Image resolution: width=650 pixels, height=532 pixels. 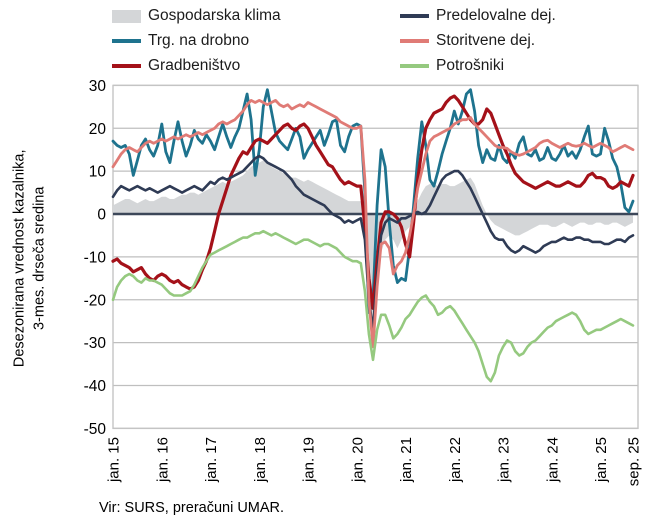 What do you see at coordinates (192, 508) in the screenshot?
I see `source-note: Vir: SURS, preračuni UMAR.` at bounding box center [192, 508].